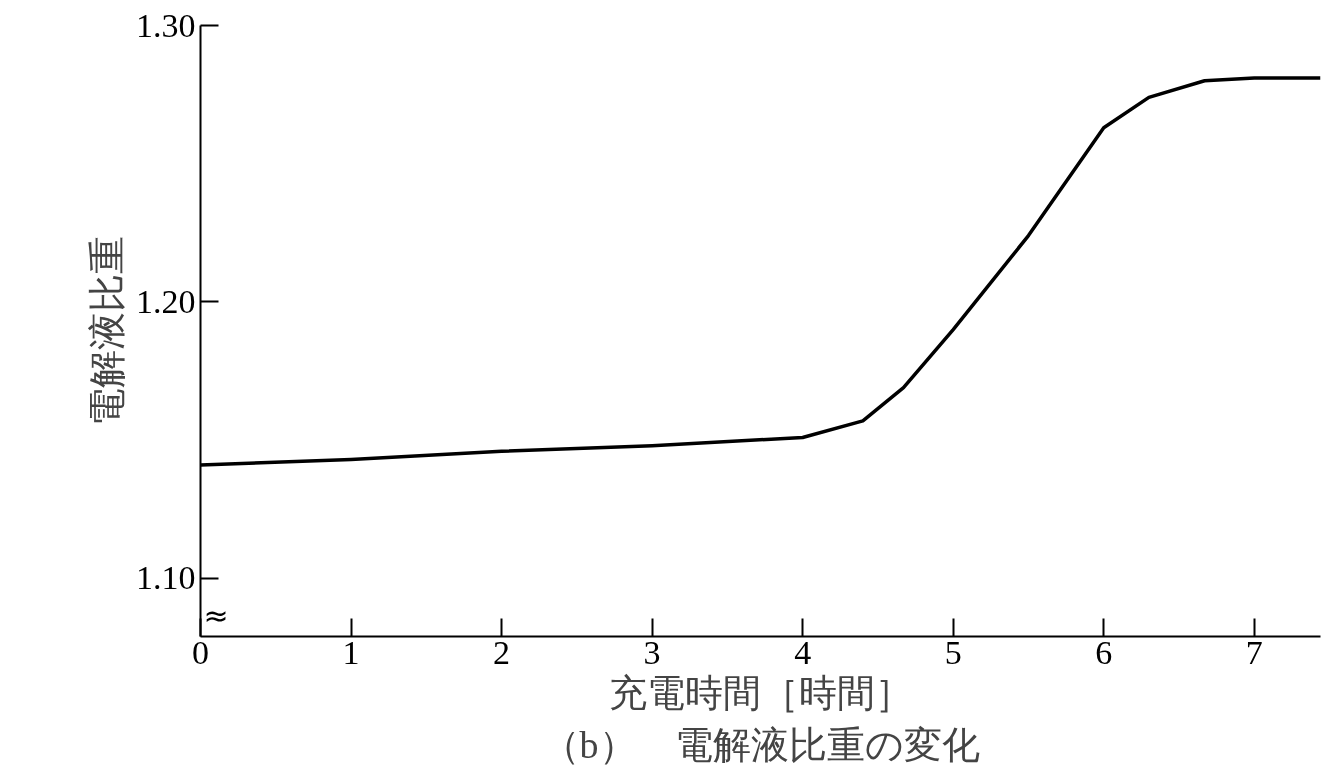  Describe the element at coordinates (652, 652) in the screenshot. I see `x-tick-label: 3` at that location.